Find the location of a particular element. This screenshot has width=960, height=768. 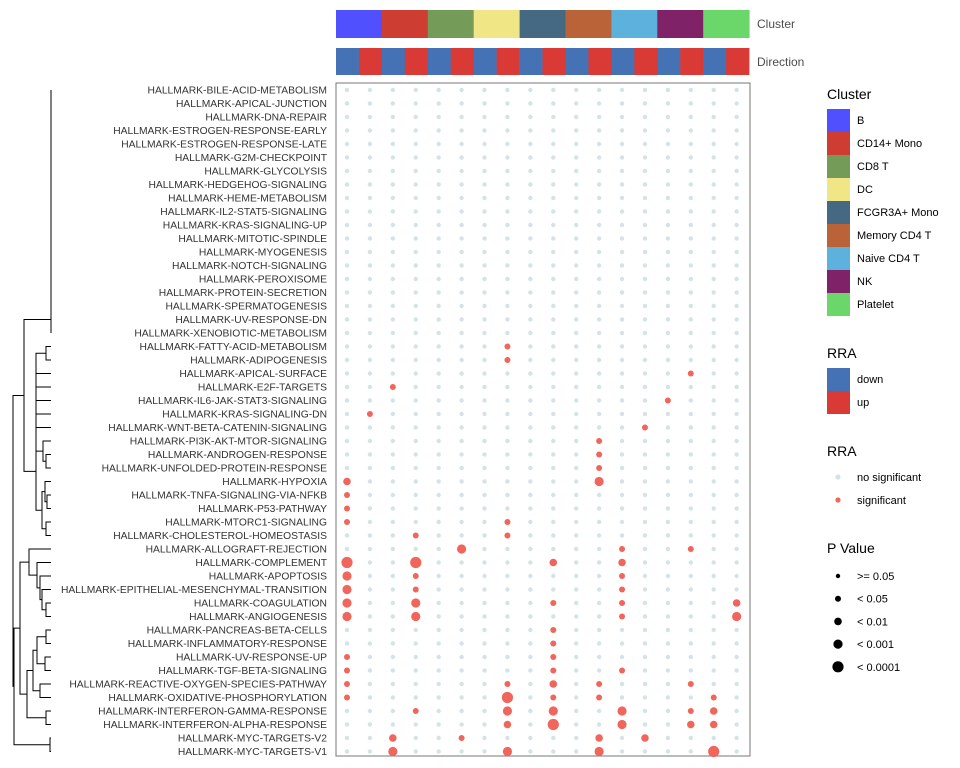

row-label: HALLMARK-INTERFERON-GAMMA-RESPONSE is located at coordinates (212, 712).